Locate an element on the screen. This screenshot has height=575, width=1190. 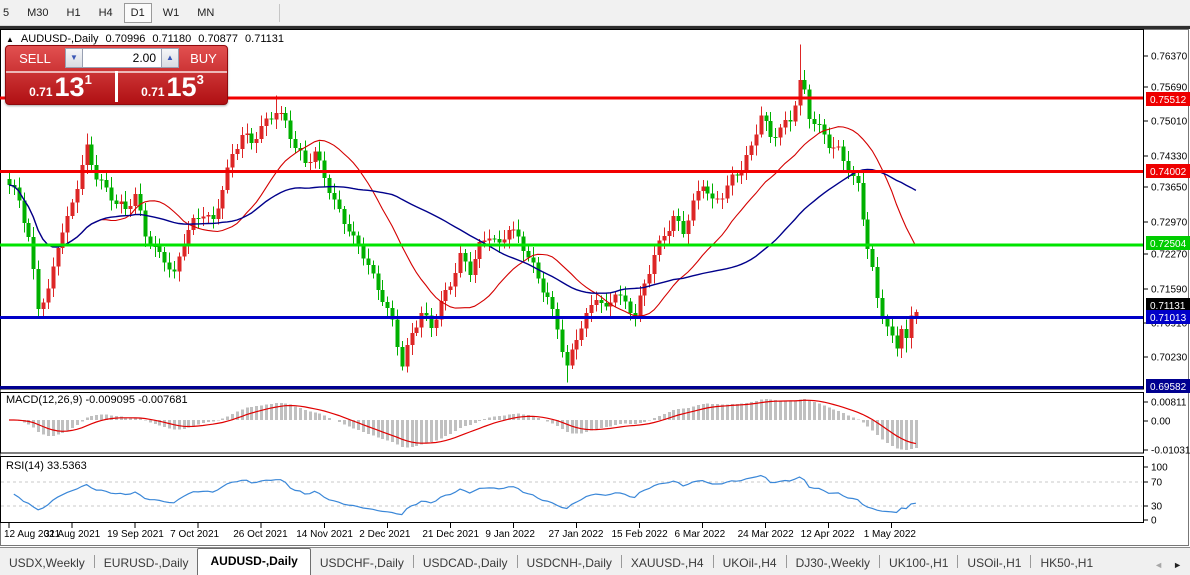
price-axis-label: 0.76370 is located at coordinates (1169, 57).